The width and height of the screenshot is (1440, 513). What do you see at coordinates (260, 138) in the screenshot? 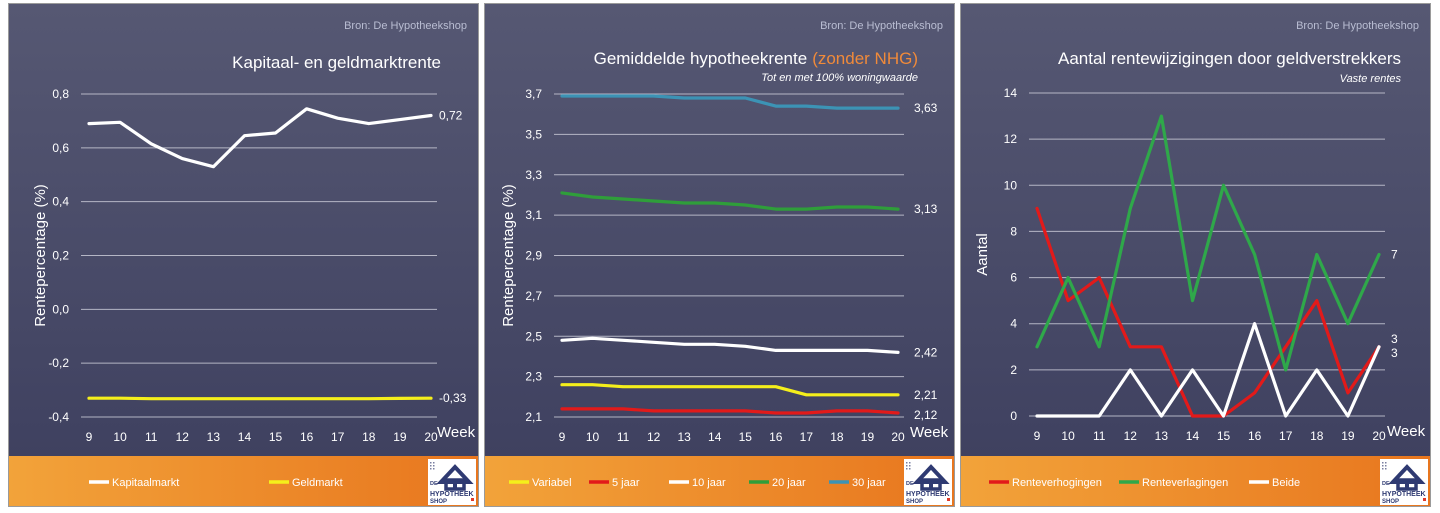
I see `series-line-kapitaalmarkt` at bounding box center [260, 138].